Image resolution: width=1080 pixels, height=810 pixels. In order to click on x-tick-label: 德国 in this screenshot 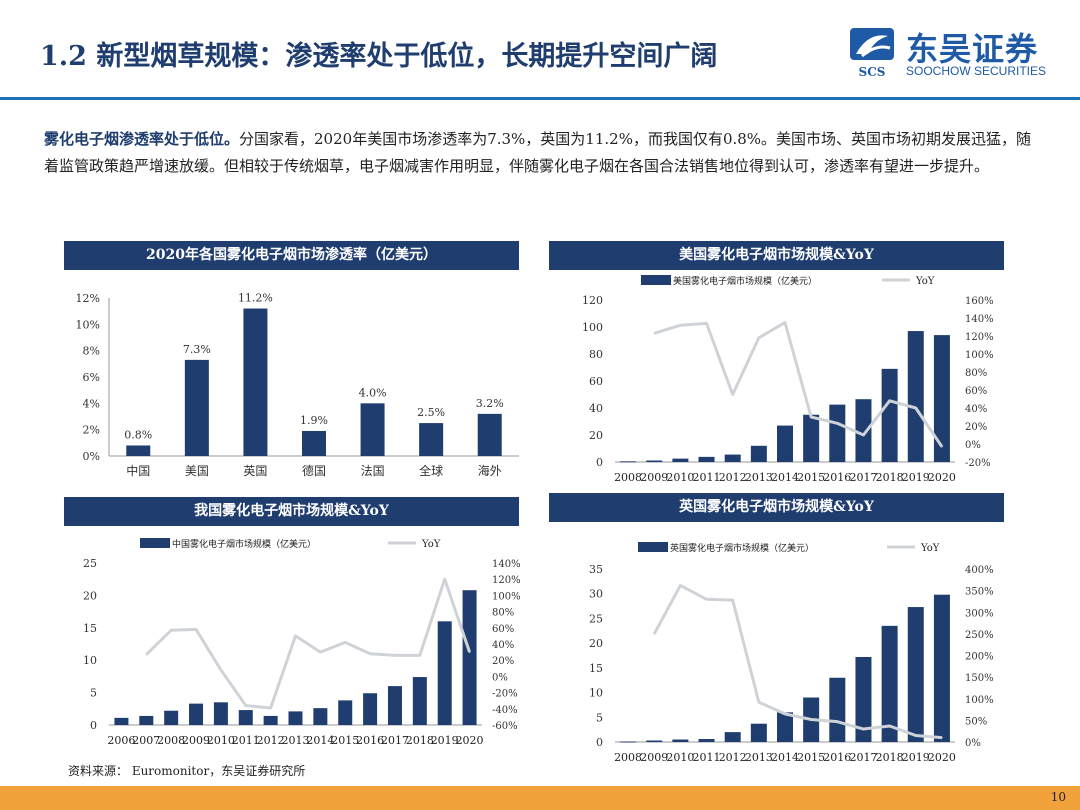, I will do `click(314, 470)`.